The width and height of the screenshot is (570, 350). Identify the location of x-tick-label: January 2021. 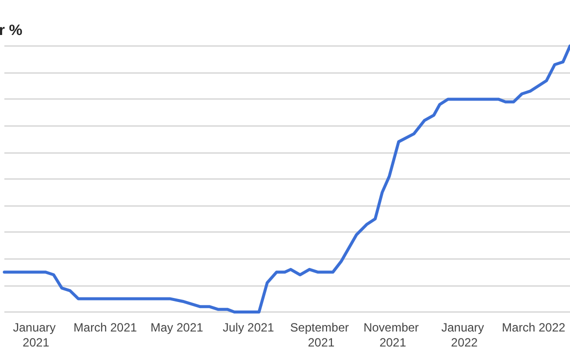
(36, 335).